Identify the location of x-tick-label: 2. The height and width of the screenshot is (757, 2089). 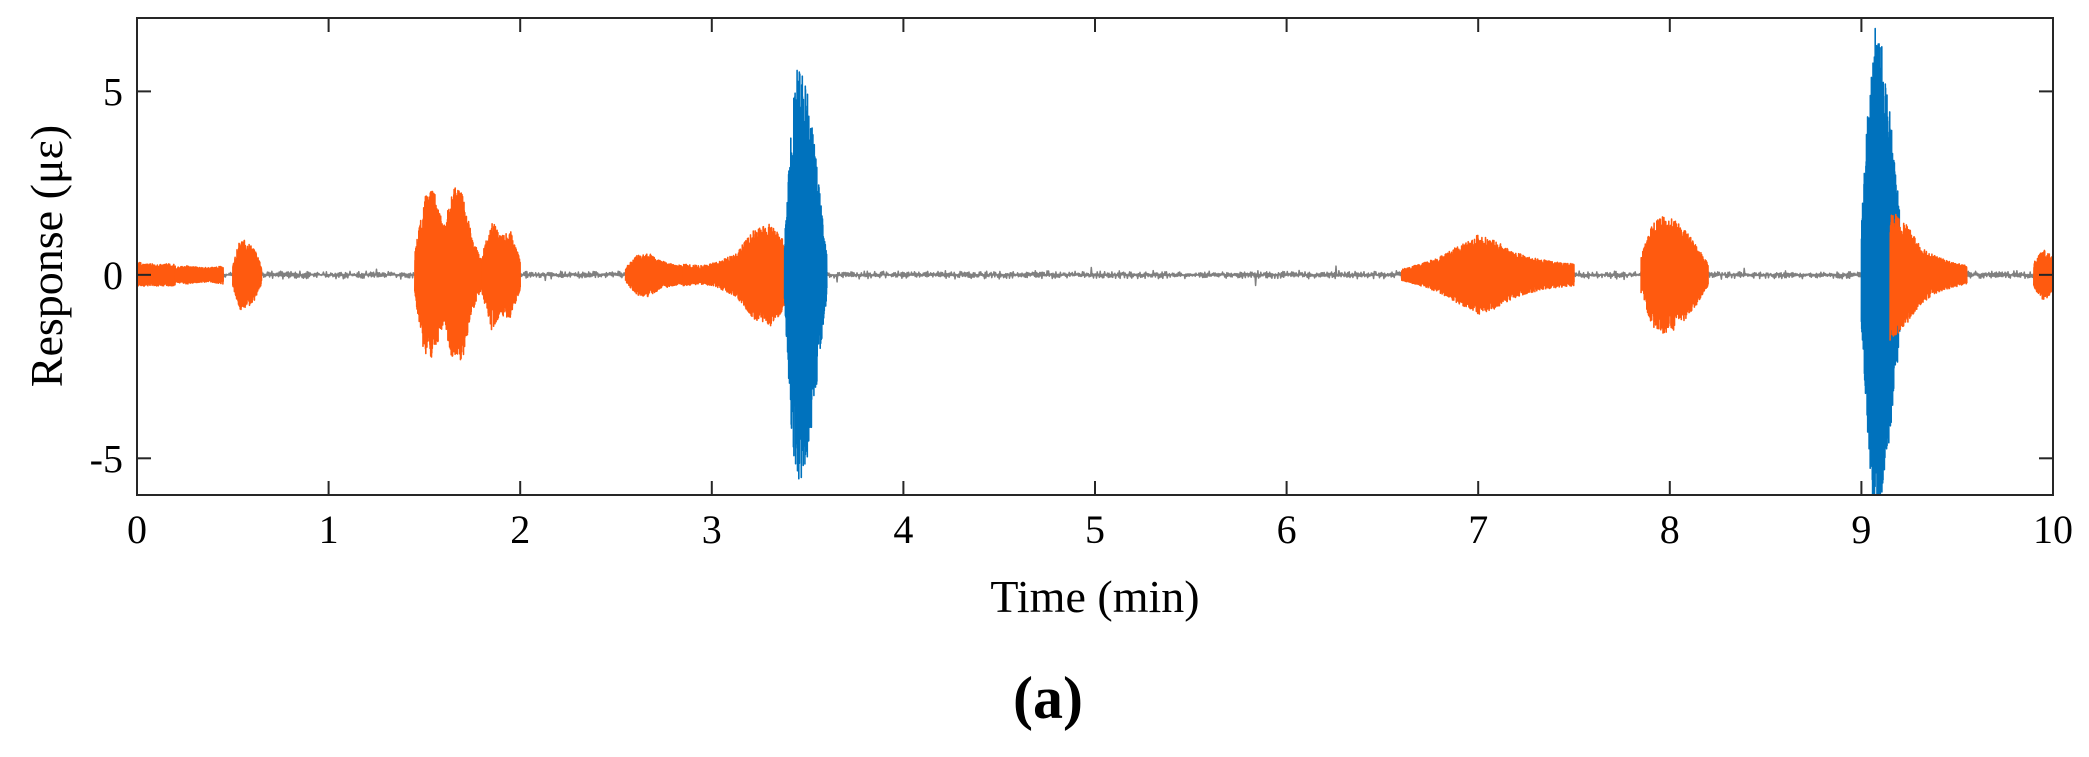
(520, 529).